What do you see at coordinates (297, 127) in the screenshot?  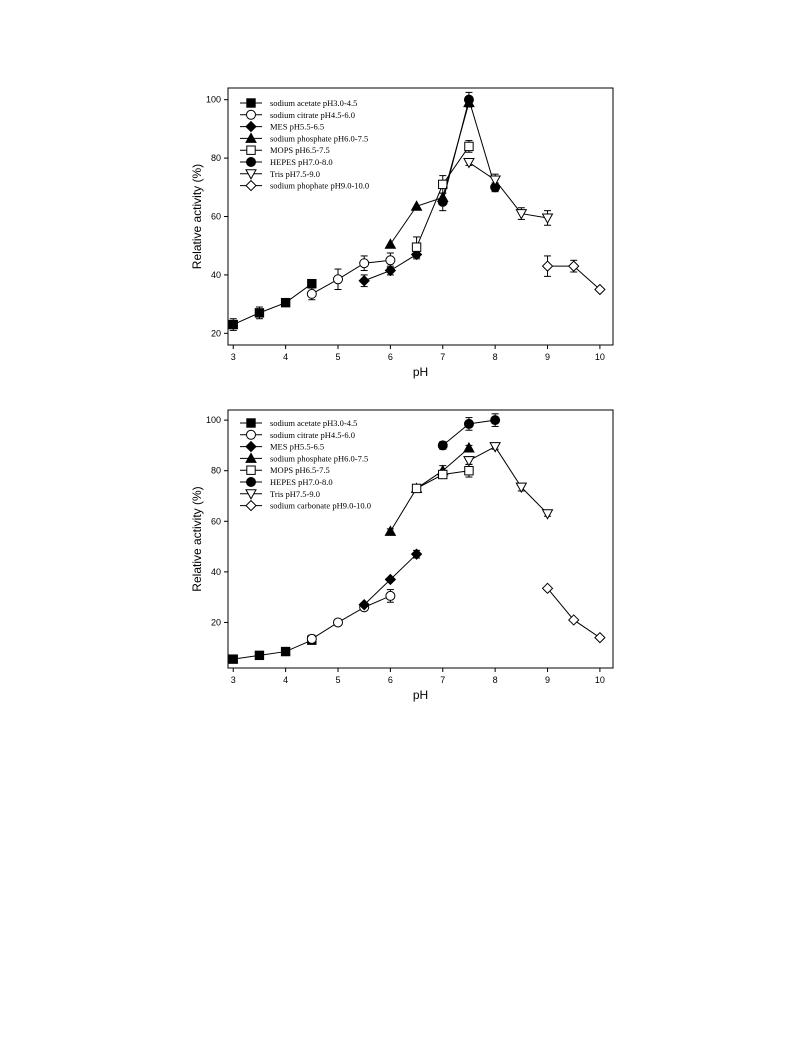 I see `legend-label: MES pH5.5-6.5` at bounding box center [297, 127].